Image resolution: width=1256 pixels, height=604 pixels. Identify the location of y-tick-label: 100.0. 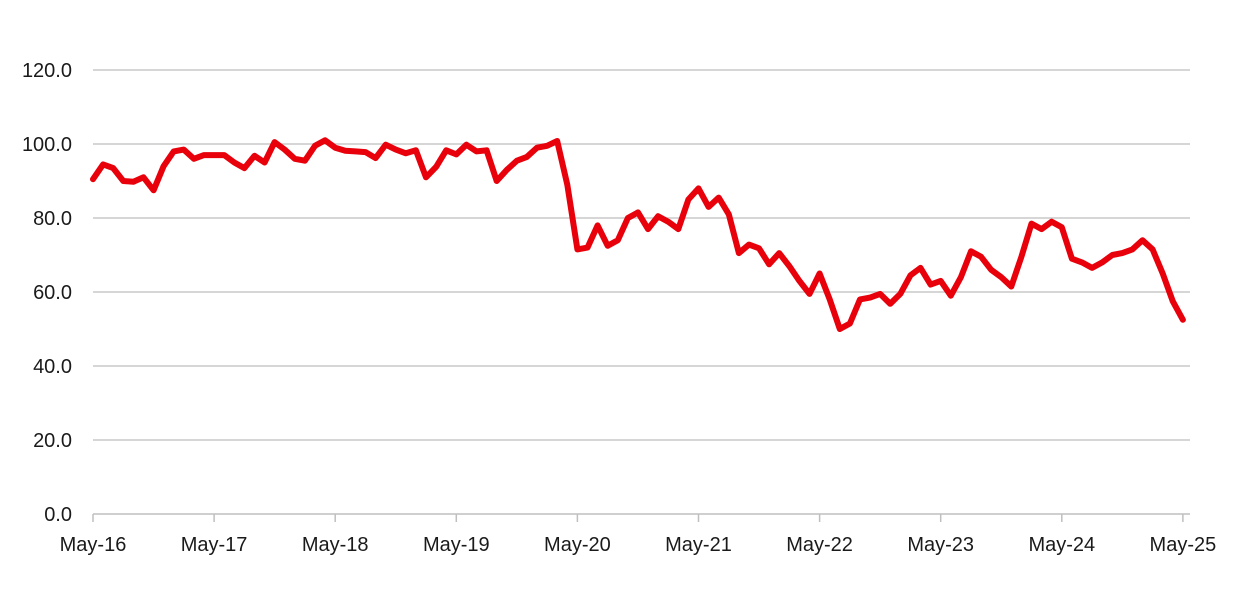
(47, 145).